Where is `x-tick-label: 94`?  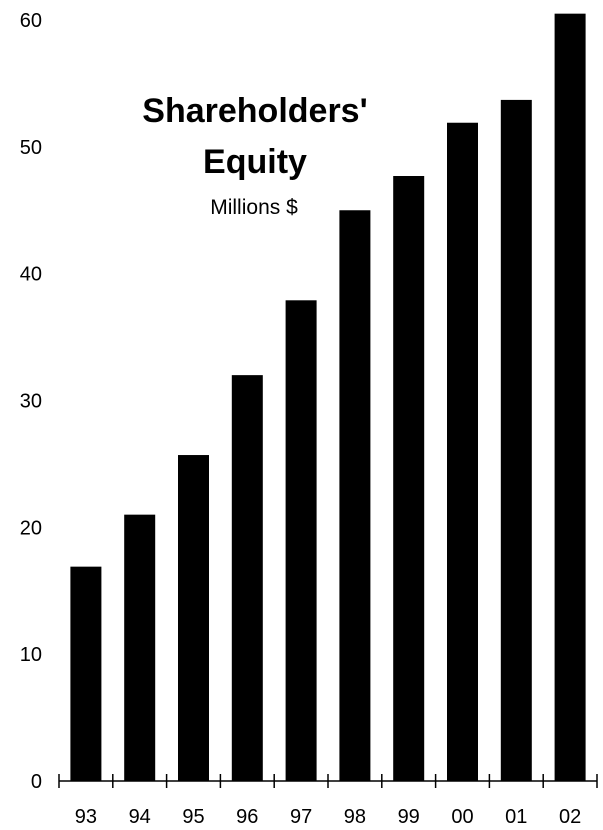
x-tick-label: 94 is located at coordinates (140, 817).